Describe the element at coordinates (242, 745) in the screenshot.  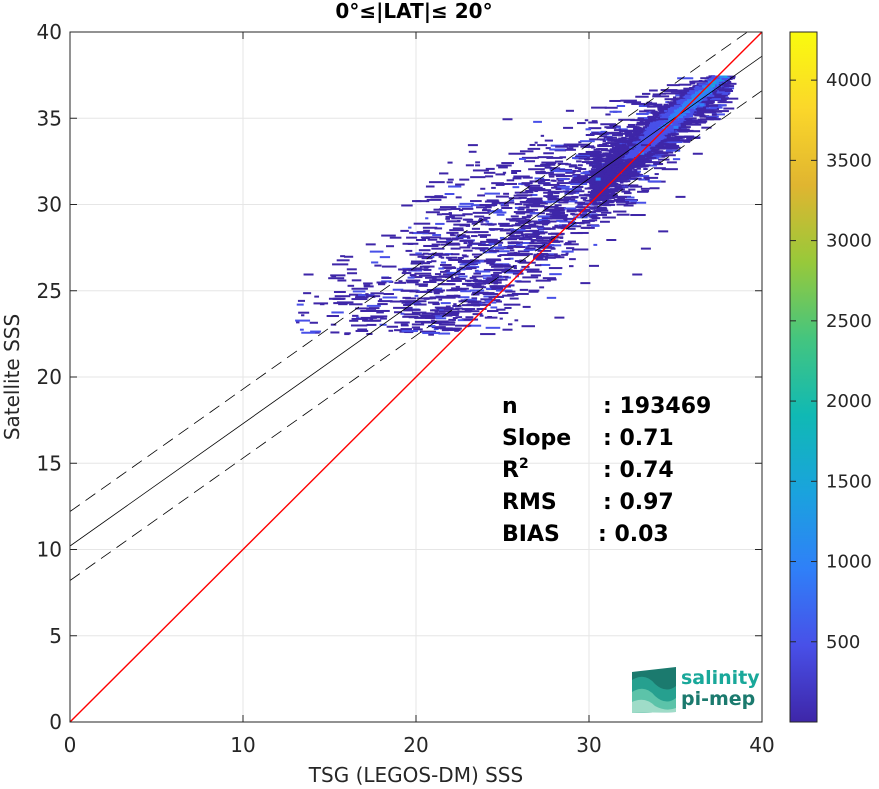
I see `x-tick-label: 10` at that location.